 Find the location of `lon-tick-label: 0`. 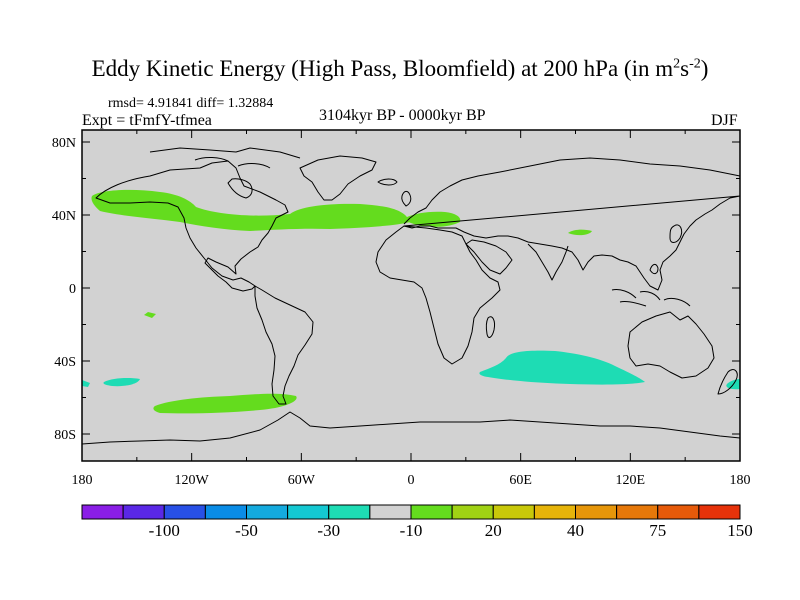

lon-tick-label: 0 is located at coordinates (411, 480).